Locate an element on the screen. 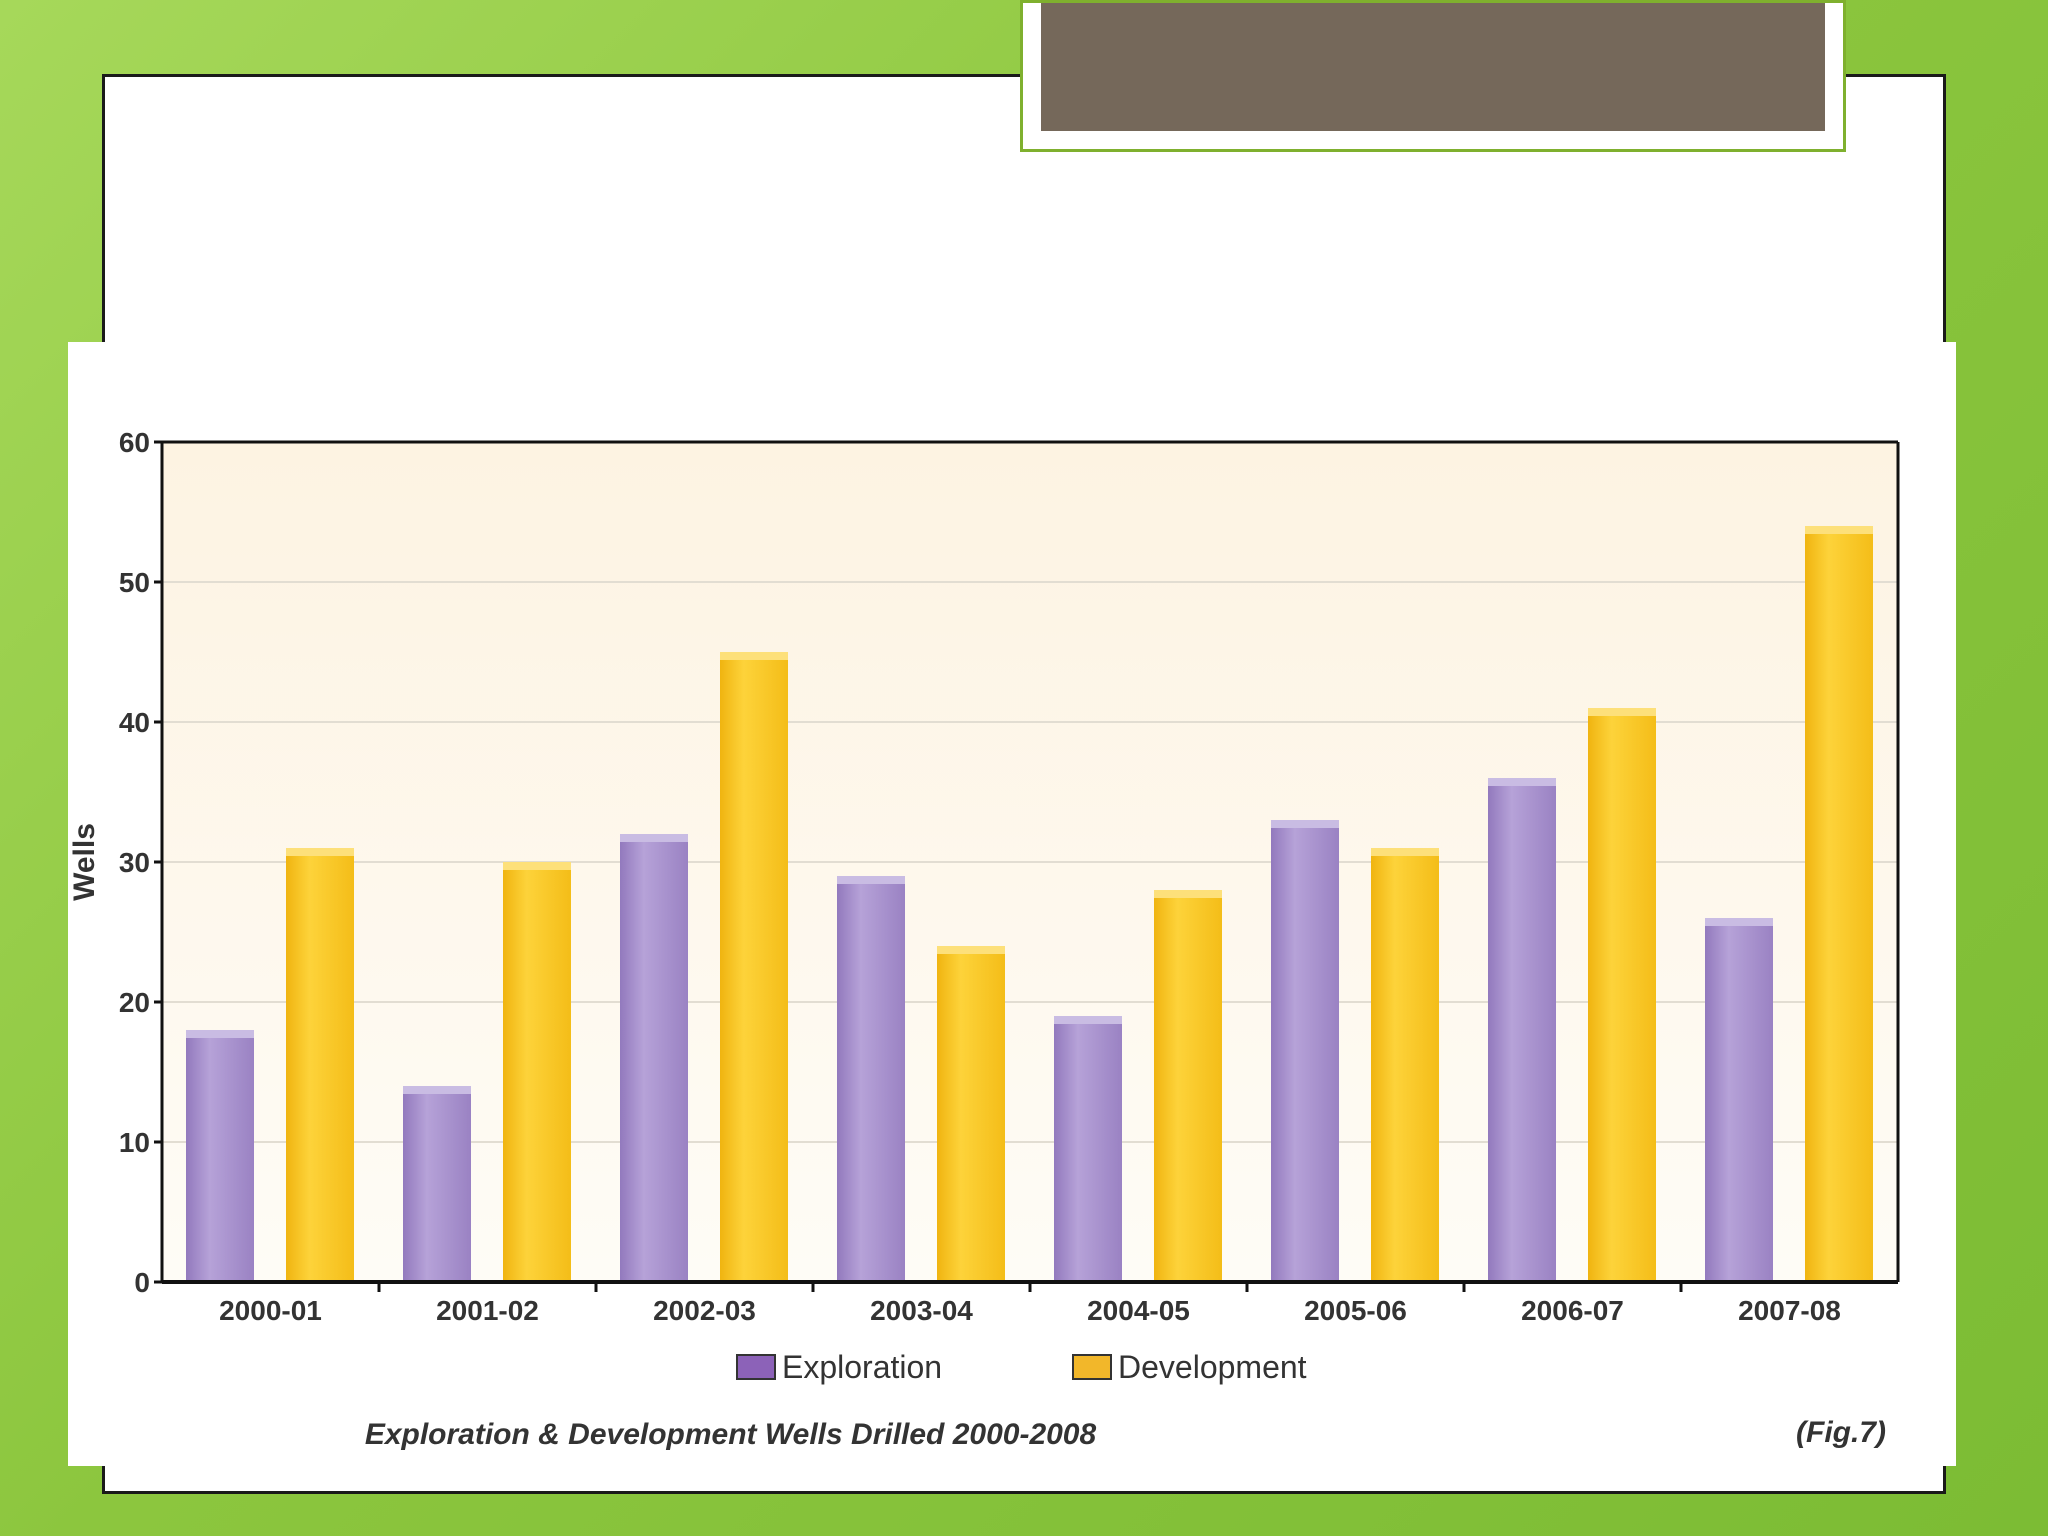 The width and height of the screenshot is (2048, 1536). x-tick-label: 2002-03 is located at coordinates (704, 1310).